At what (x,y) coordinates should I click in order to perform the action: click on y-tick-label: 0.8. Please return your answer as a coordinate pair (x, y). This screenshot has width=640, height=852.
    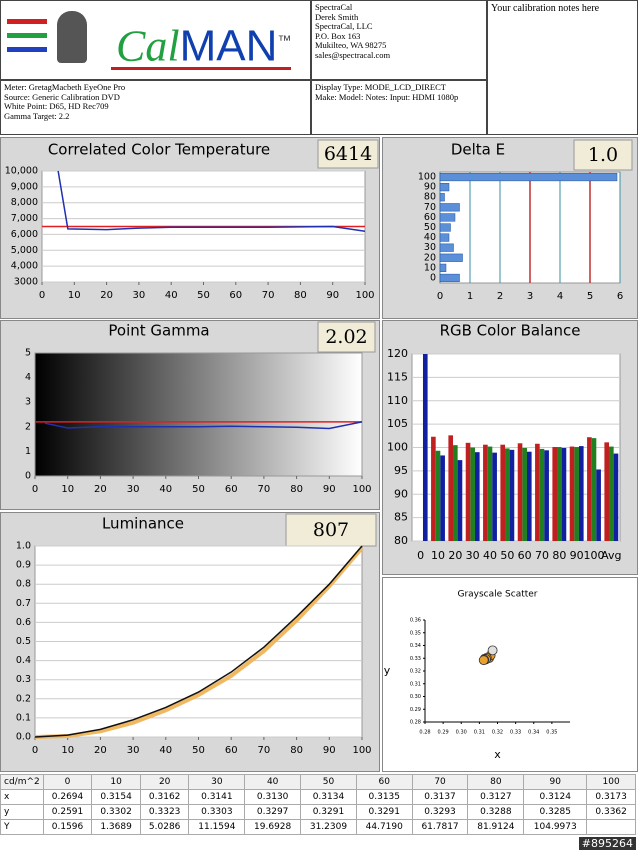
    Looking at the image, I should click on (23, 584).